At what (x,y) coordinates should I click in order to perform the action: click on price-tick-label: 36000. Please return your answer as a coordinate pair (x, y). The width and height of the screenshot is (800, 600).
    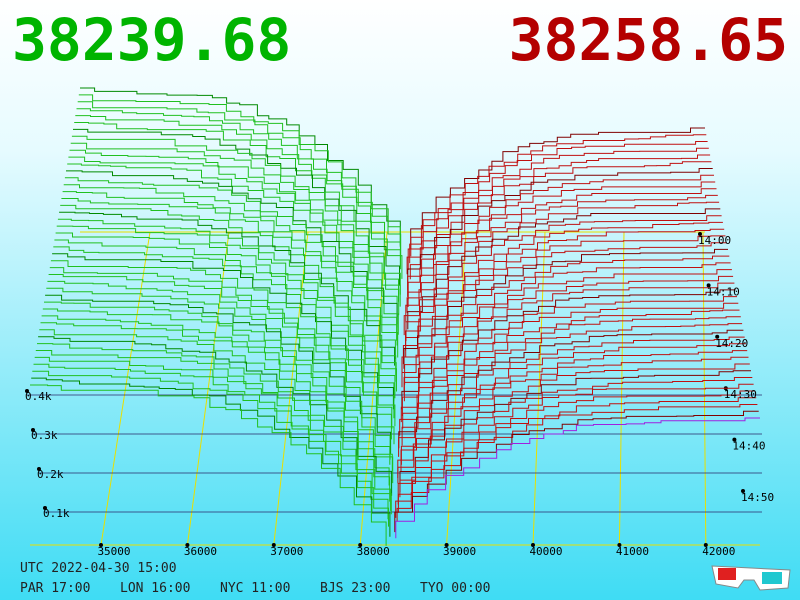
    Looking at the image, I should click on (200, 551).